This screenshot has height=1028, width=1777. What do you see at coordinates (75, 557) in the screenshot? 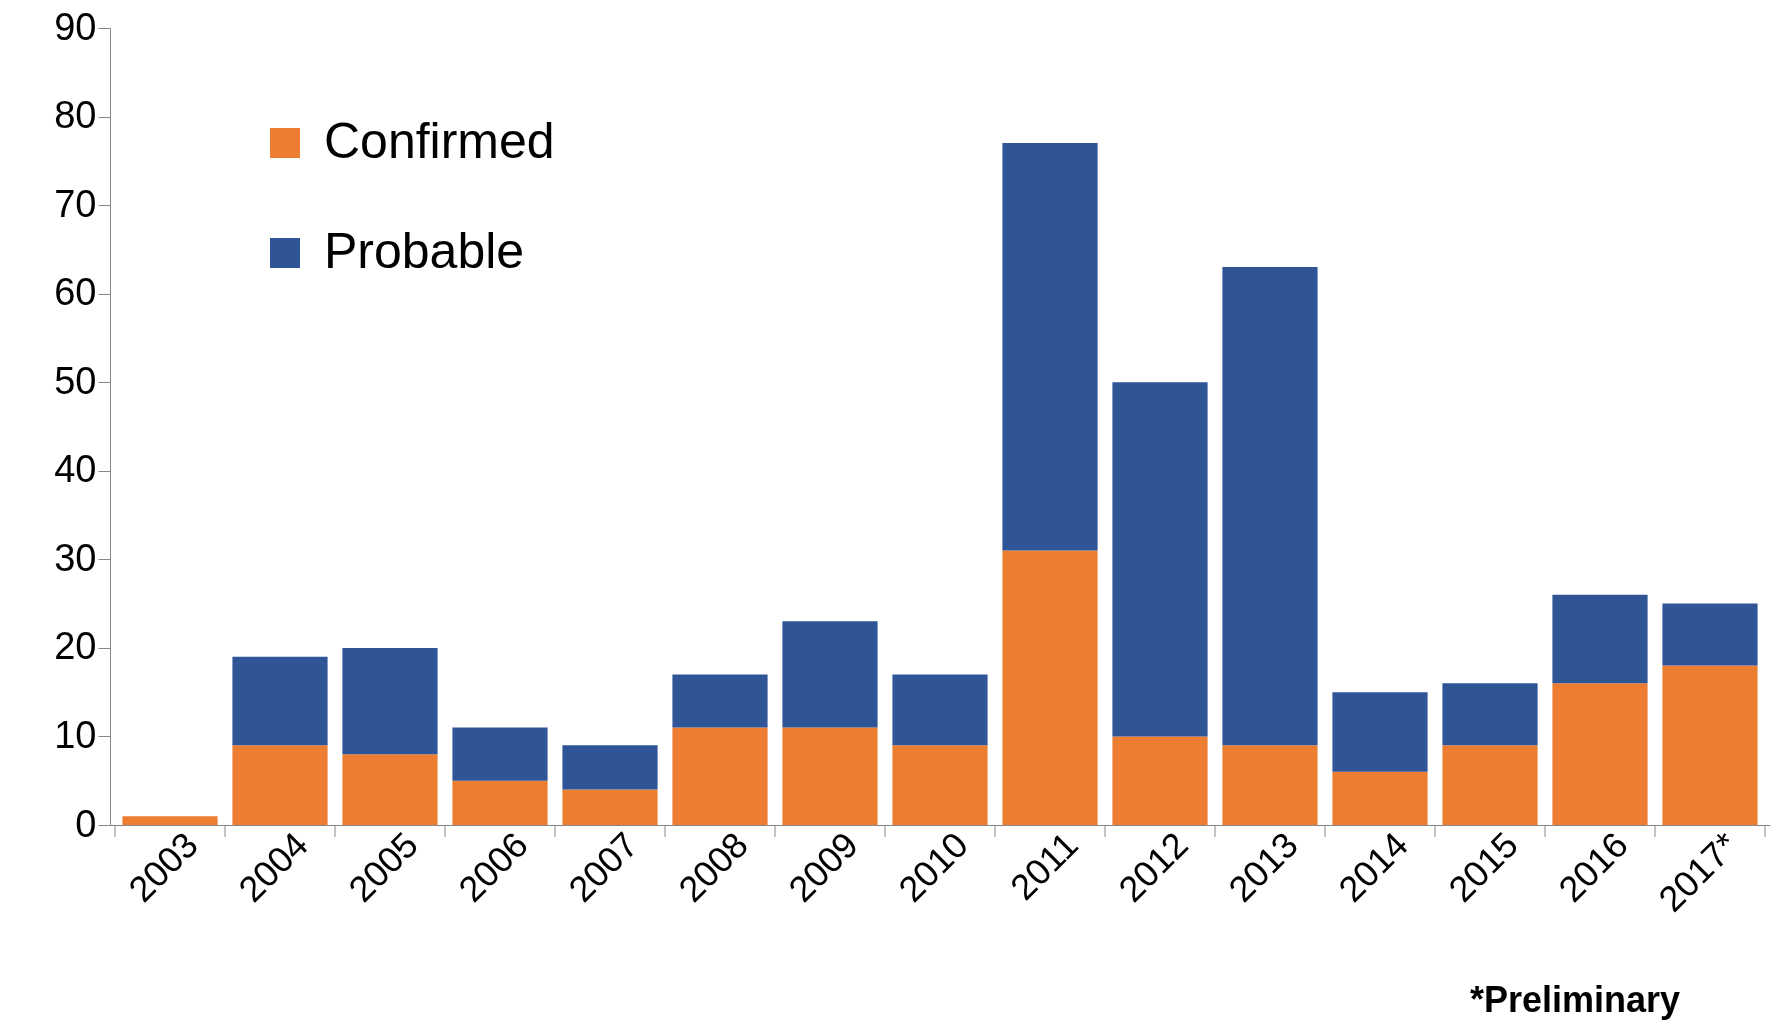
I see `y-tick-label: 30` at bounding box center [75, 557].